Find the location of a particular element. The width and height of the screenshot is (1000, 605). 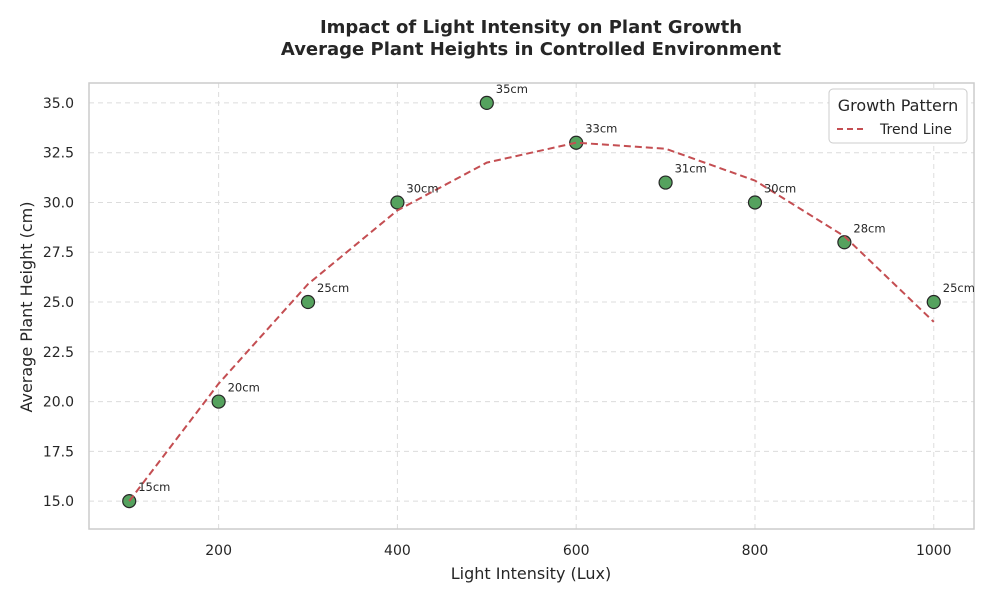

legend: Growth Pattern Trend Line is located at coordinates (898, 116).